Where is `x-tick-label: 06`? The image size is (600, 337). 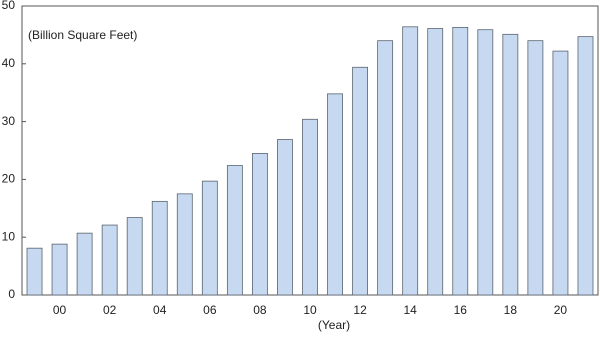
x-tick-label: 06 is located at coordinates (210, 310).